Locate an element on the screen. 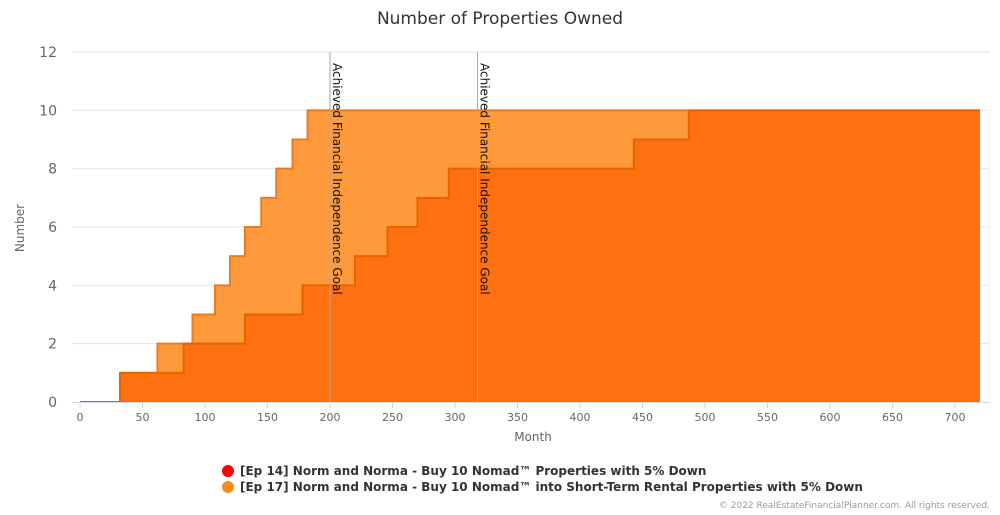 The height and width of the screenshot is (515, 1000). x-tick-label: 100 is located at coordinates (205, 417).